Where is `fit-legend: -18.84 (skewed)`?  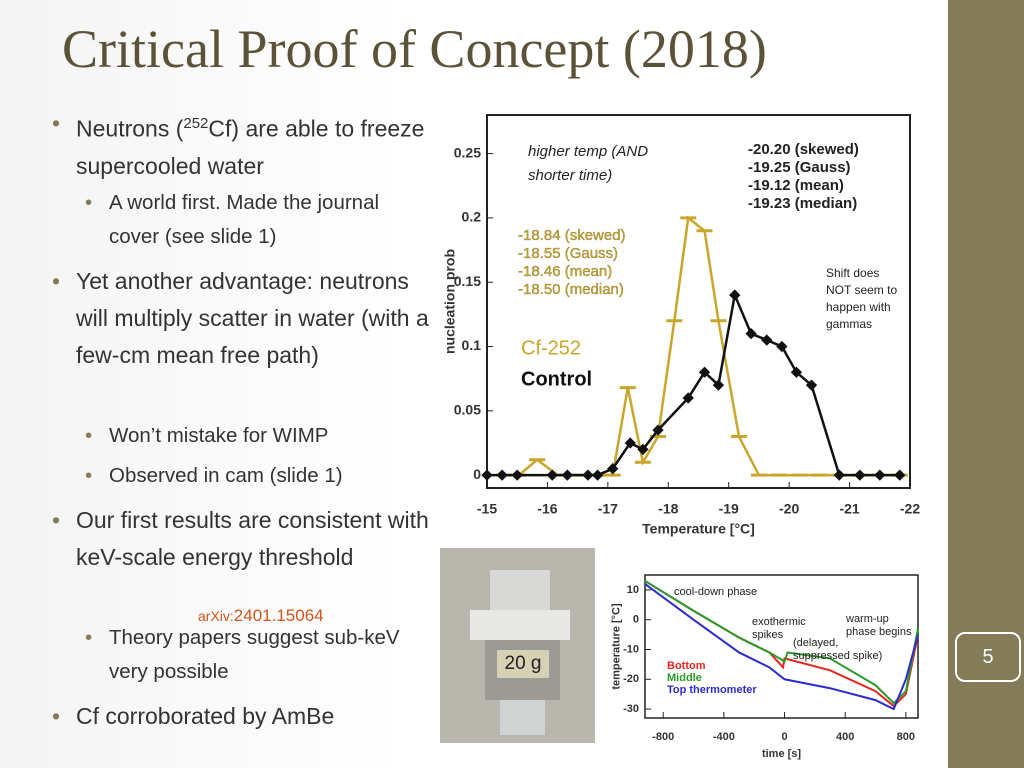 fit-legend: -18.84 (skewed) is located at coordinates (572, 235).